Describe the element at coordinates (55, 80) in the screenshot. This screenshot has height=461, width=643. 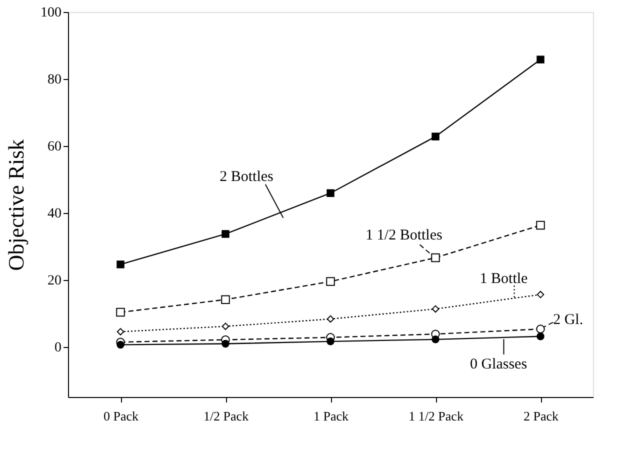
I see `y-tick-label: 80` at that location.